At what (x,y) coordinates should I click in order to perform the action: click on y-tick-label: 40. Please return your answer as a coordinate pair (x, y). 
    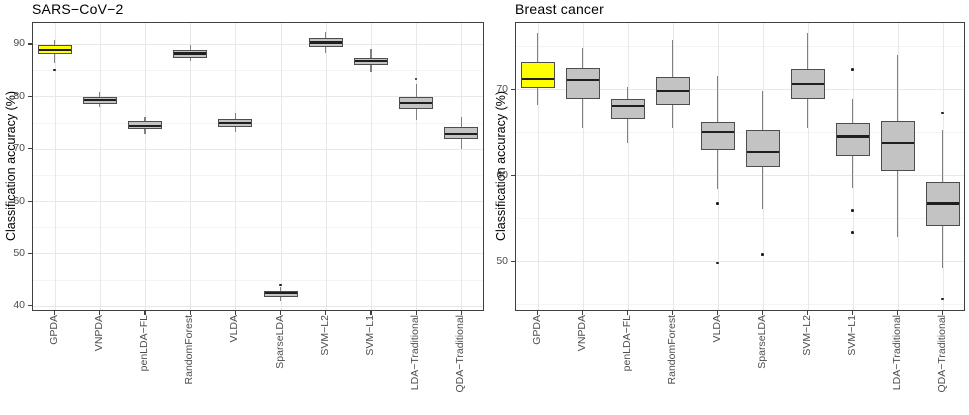
    Looking at the image, I should click on (19, 305).